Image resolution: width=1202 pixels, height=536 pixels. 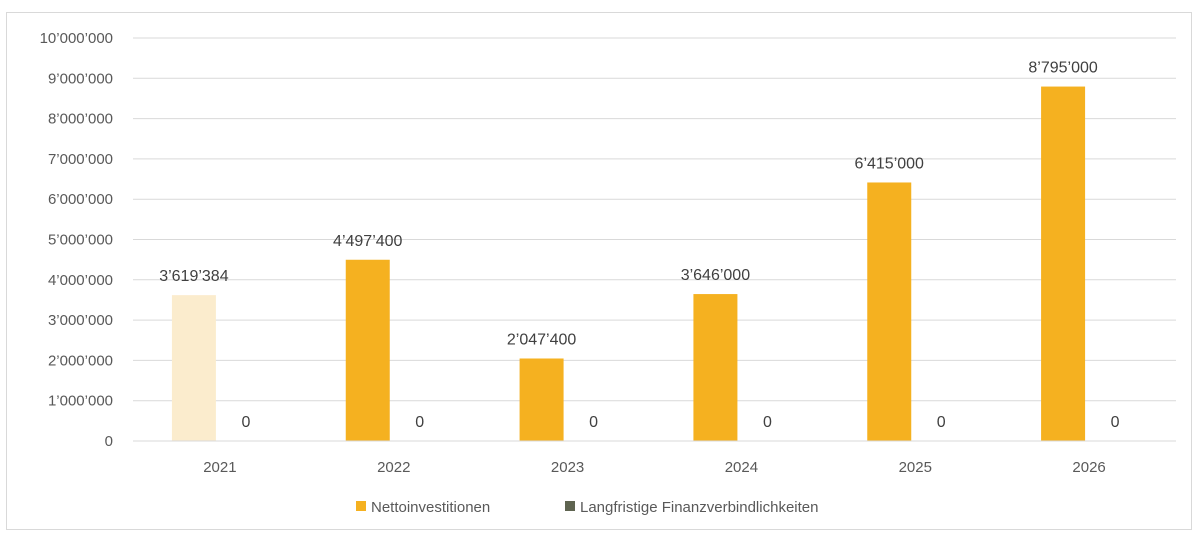 I want to click on y-tick-label: 5’000’000, so click(x=80, y=240).